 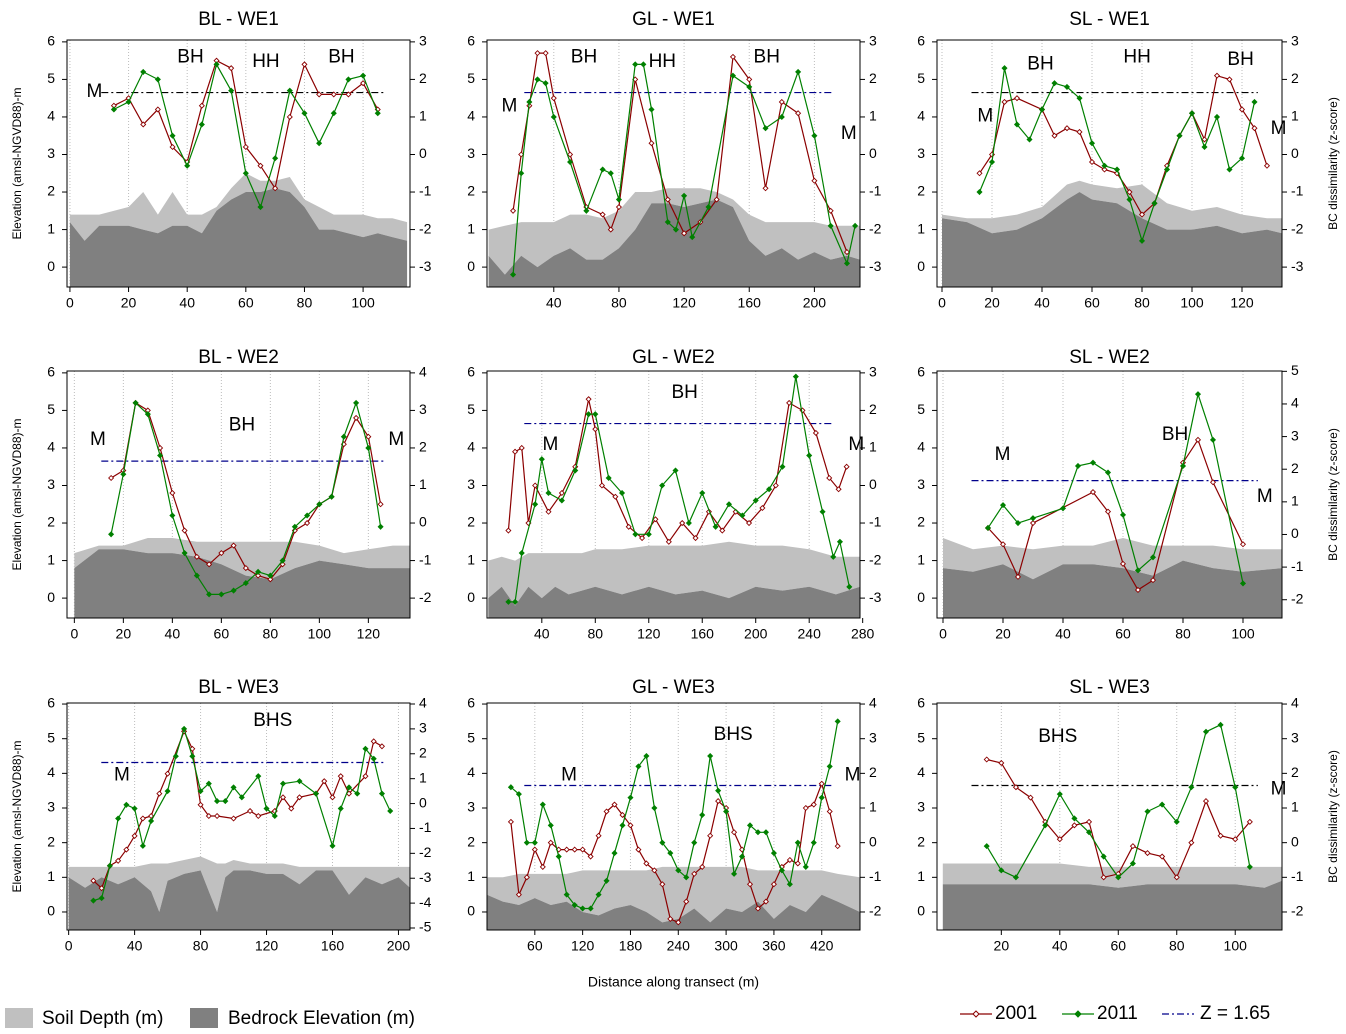 What do you see at coordinates (1295, 807) in the screenshot?
I see `y2-tick-label: 1` at bounding box center [1295, 807].